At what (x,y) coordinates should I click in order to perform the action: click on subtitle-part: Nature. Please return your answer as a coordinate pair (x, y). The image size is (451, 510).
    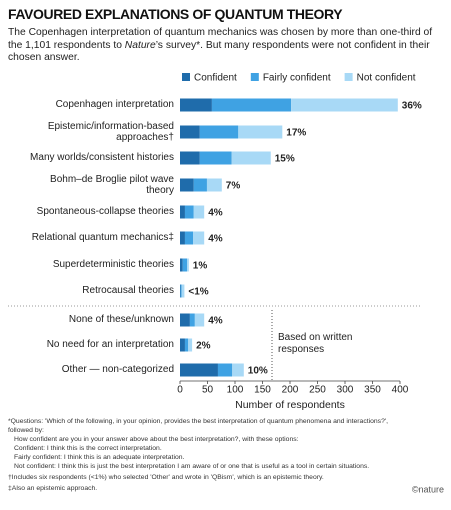
    Looking at the image, I should click on (140, 45).